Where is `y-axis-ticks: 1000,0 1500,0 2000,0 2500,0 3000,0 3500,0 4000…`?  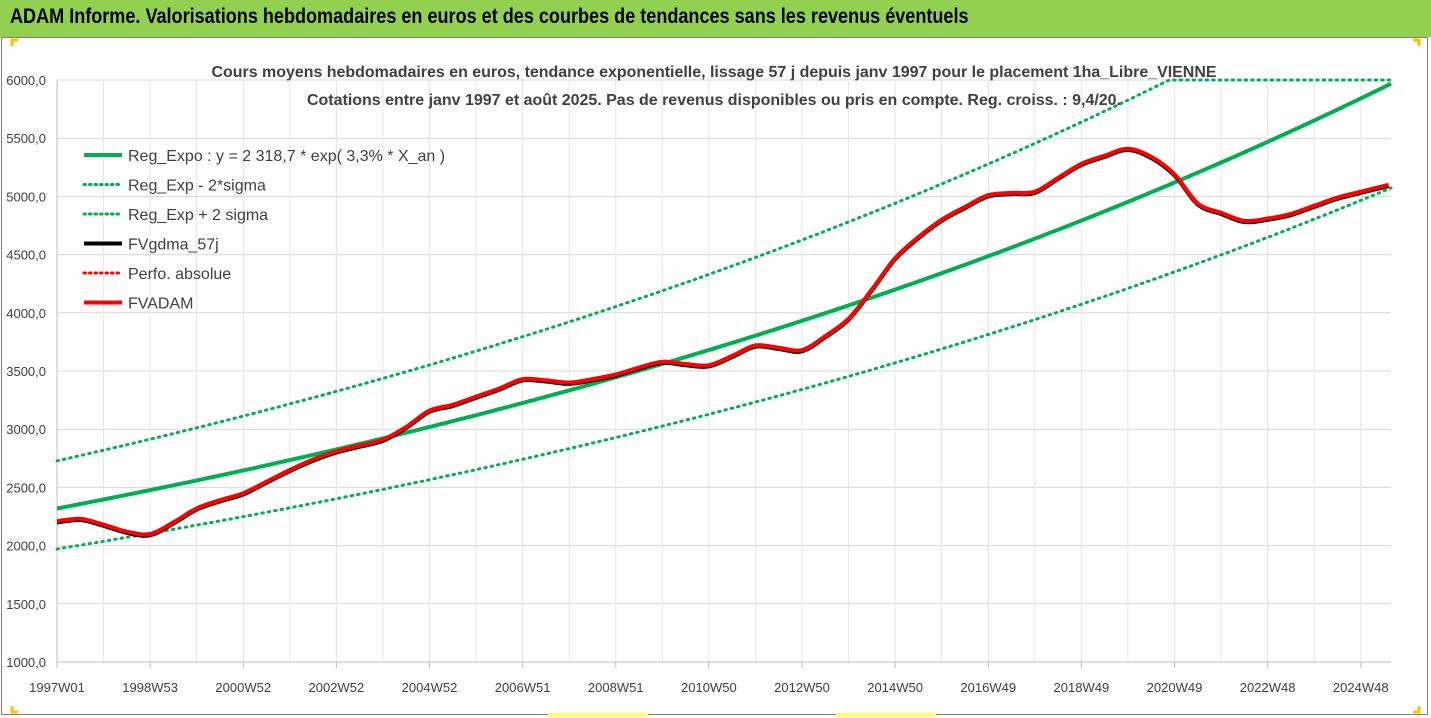 y-axis-ticks: 1000,0 1500,0 2000,0 2500,0 3000,0 3500,0 4000… is located at coordinates (26, 371).